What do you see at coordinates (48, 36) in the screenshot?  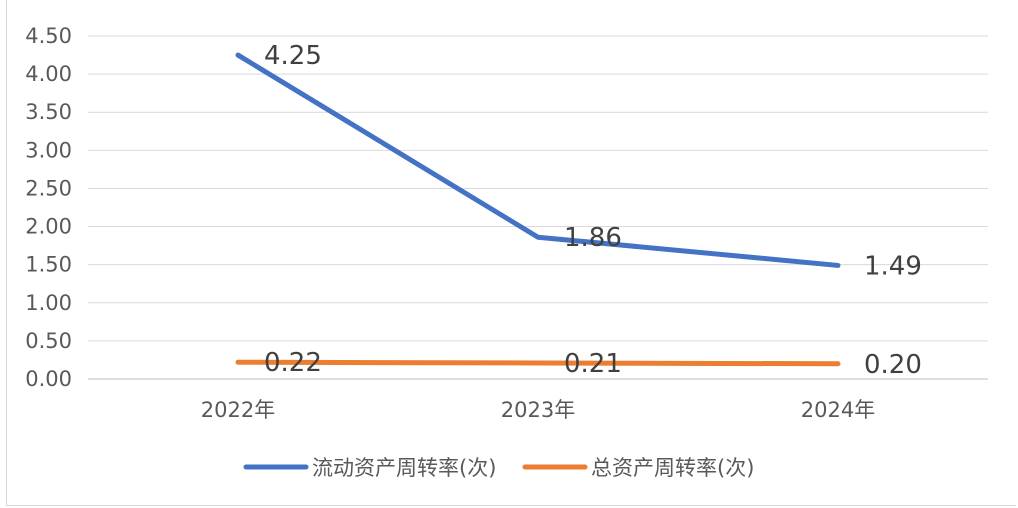 I see `y-tick-label: 4.50` at bounding box center [48, 36].